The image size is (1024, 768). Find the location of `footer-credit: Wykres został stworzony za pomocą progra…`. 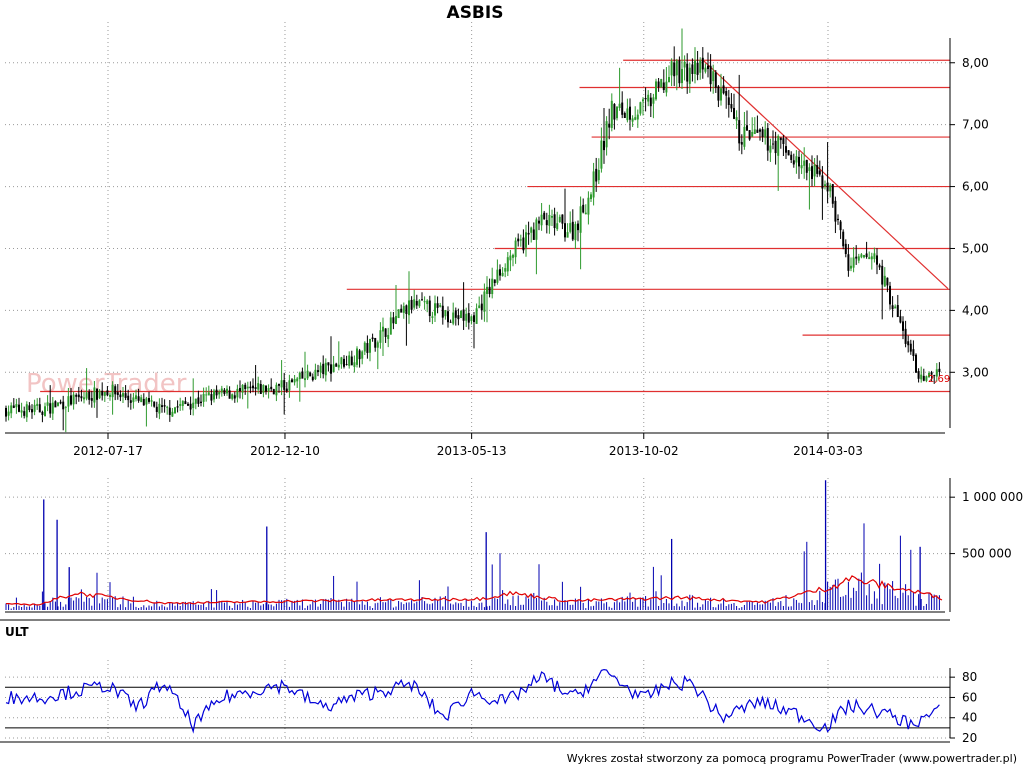

footer-credit: Wykres został stworzony za pomocą progra… is located at coordinates (792, 758).